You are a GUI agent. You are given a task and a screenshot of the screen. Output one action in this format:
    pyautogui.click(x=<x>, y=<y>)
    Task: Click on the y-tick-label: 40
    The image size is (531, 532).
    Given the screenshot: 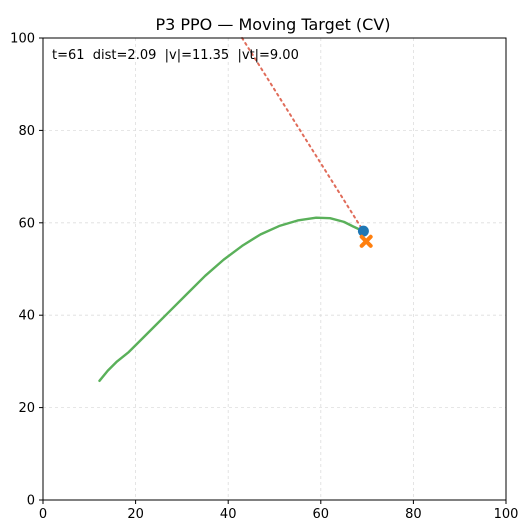 What is the action you would take?
    pyautogui.click(x=26, y=316)
    